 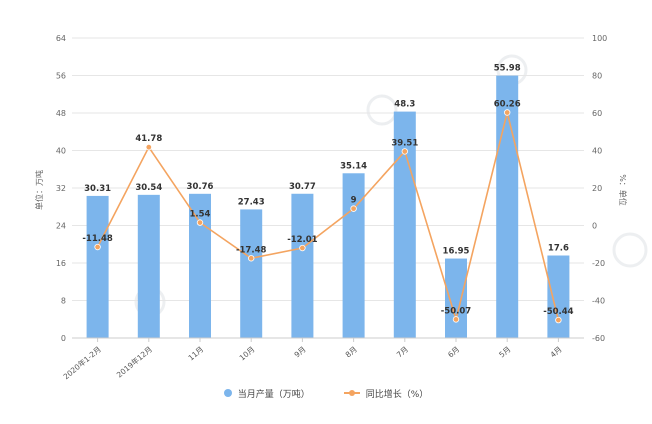 What do you see at coordinates (504, 352) in the screenshot?
I see `x-tick-label: 5月` at bounding box center [504, 352].